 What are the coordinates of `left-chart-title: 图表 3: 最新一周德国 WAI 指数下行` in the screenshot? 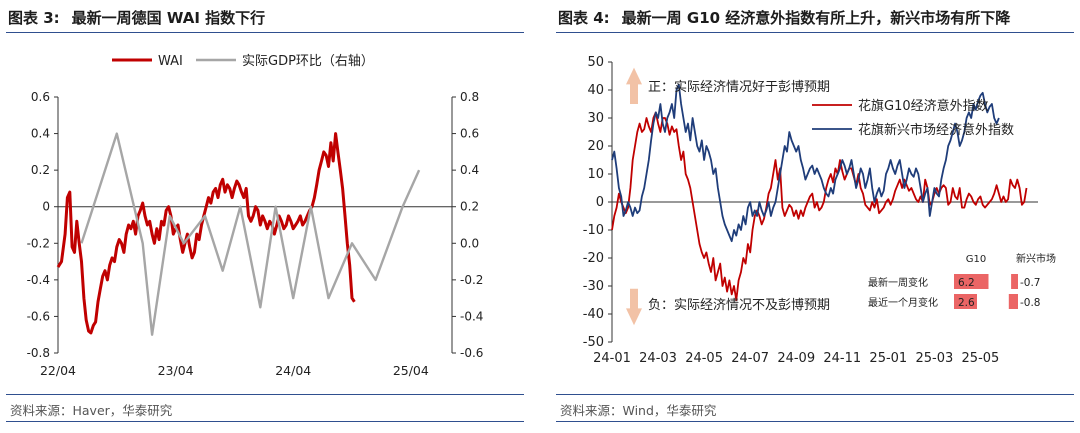 It's located at (136, 17).